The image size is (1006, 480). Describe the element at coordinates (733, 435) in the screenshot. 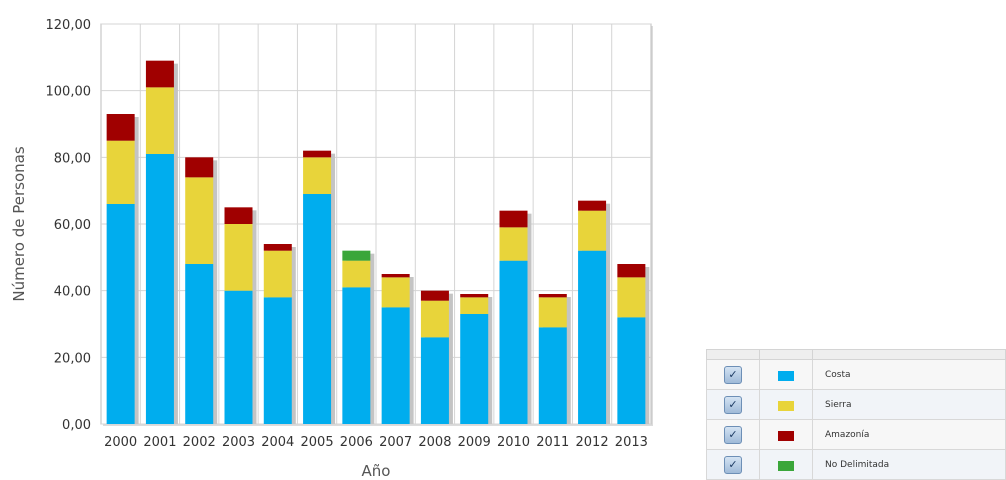

I see `checkbox-amazonia: ✓` at that location.